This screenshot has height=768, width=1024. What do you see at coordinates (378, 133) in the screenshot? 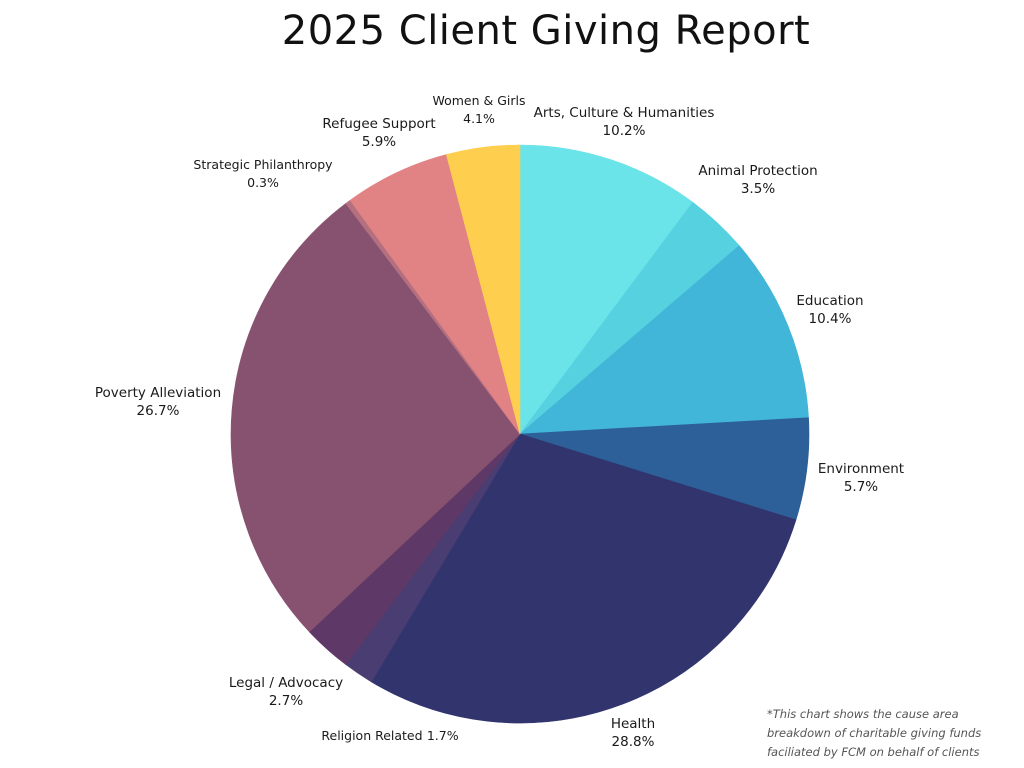
I see `slice-label-refugee-support: Refugee Support 5.9%` at bounding box center [378, 133].